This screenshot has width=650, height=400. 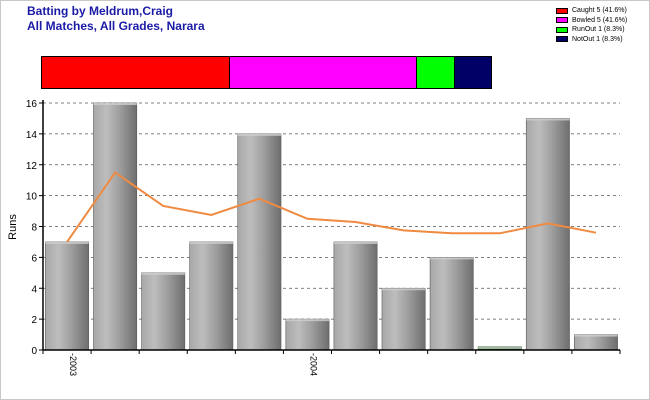 I want to click on dismissal-segment-runout, so click(x=435, y=72).